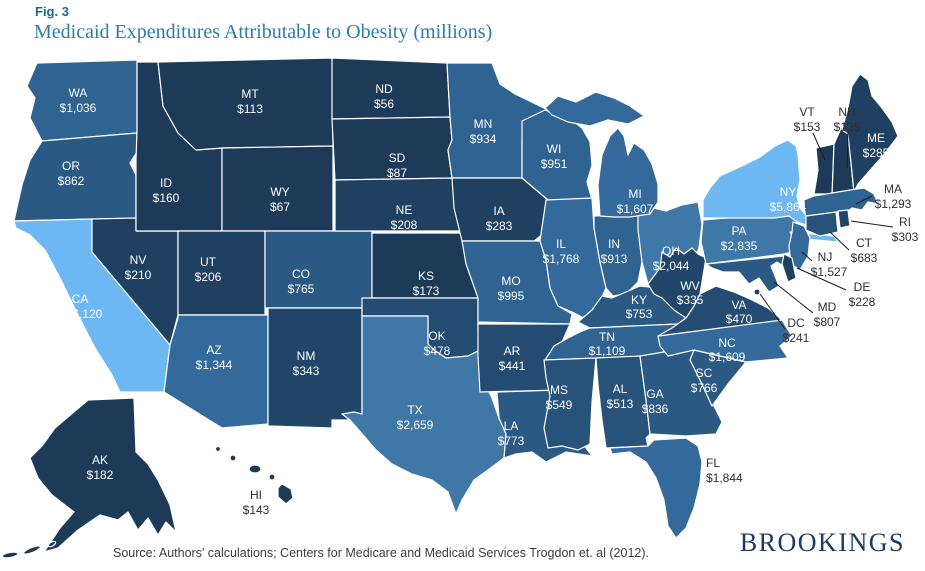 Image resolution: width=925 pixels, height=571 pixels. Describe the element at coordinates (824, 170) in the screenshot. I see `state-shape-vt` at that location.